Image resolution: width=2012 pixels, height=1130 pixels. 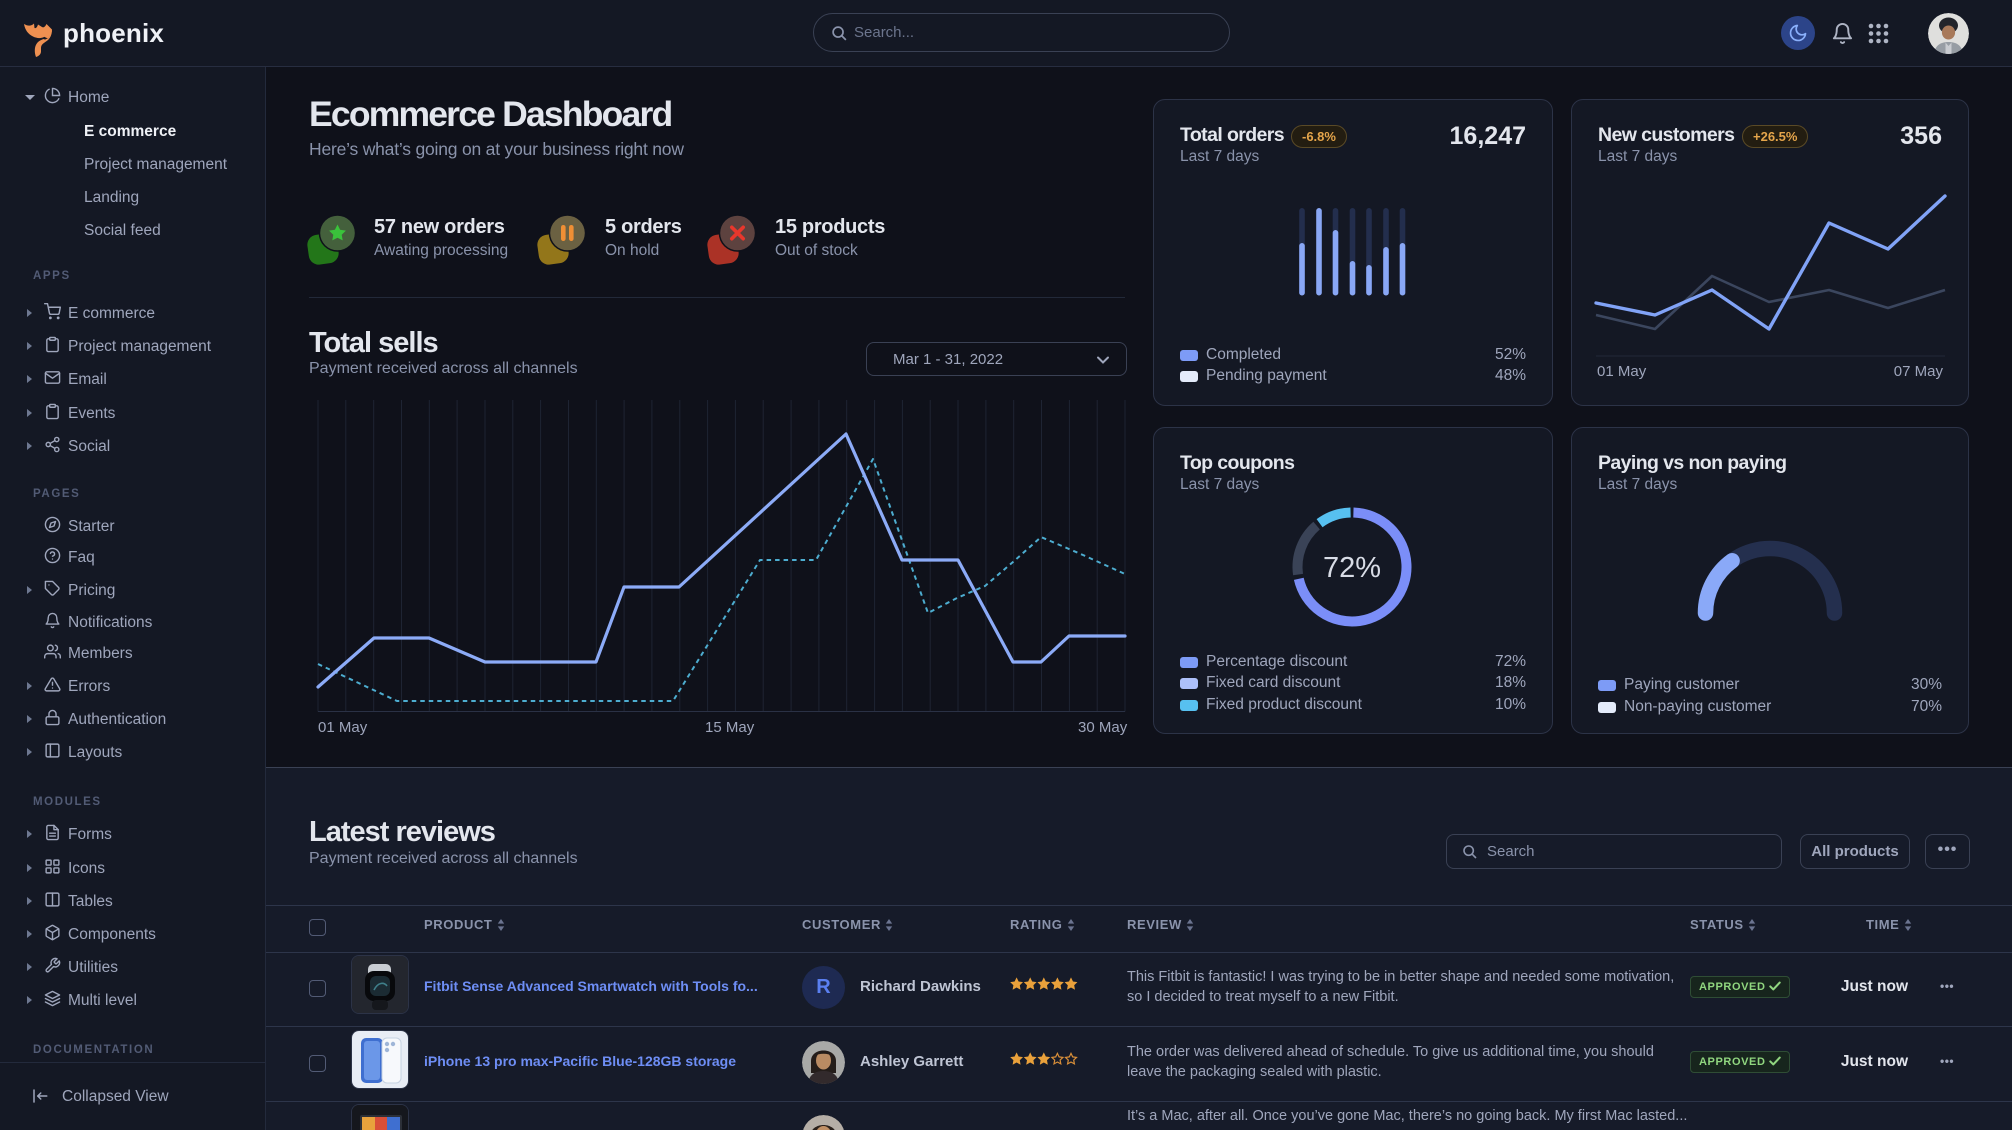 I want to click on svg-text: 72%, so click(x=1352, y=568).